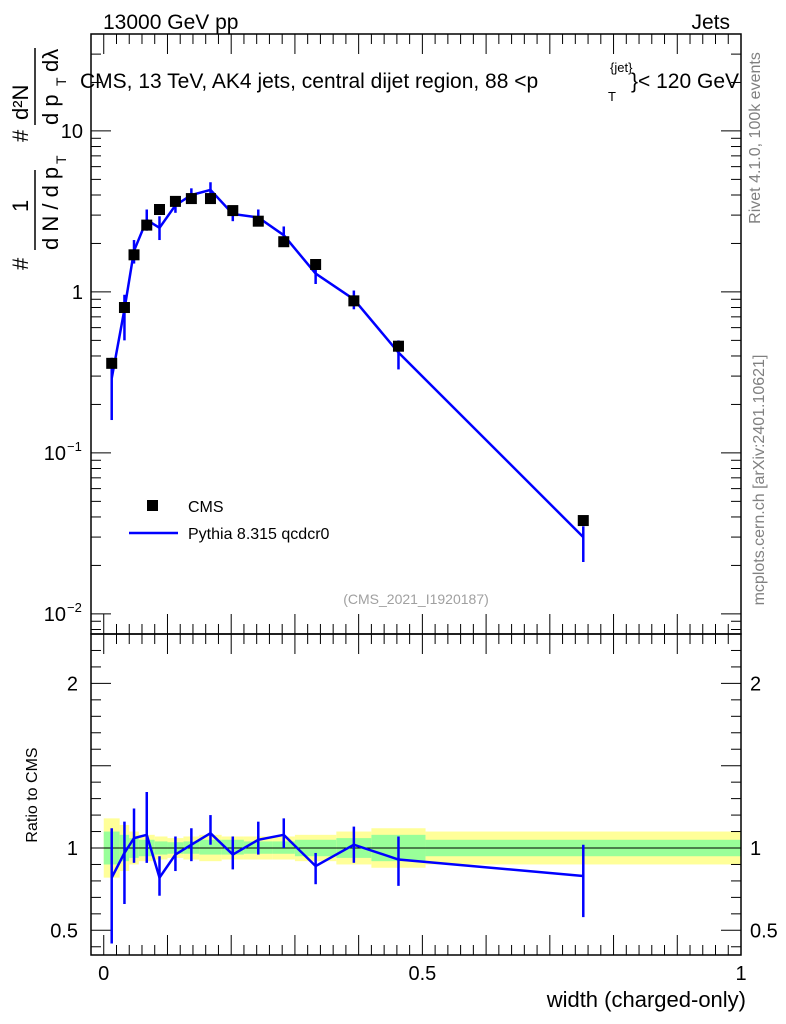 This screenshot has width=786, height=1024. What do you see at coordinates (20, 206) in the screenshot?
I see `y-label-one: 1` at bounding box center [20, 206].